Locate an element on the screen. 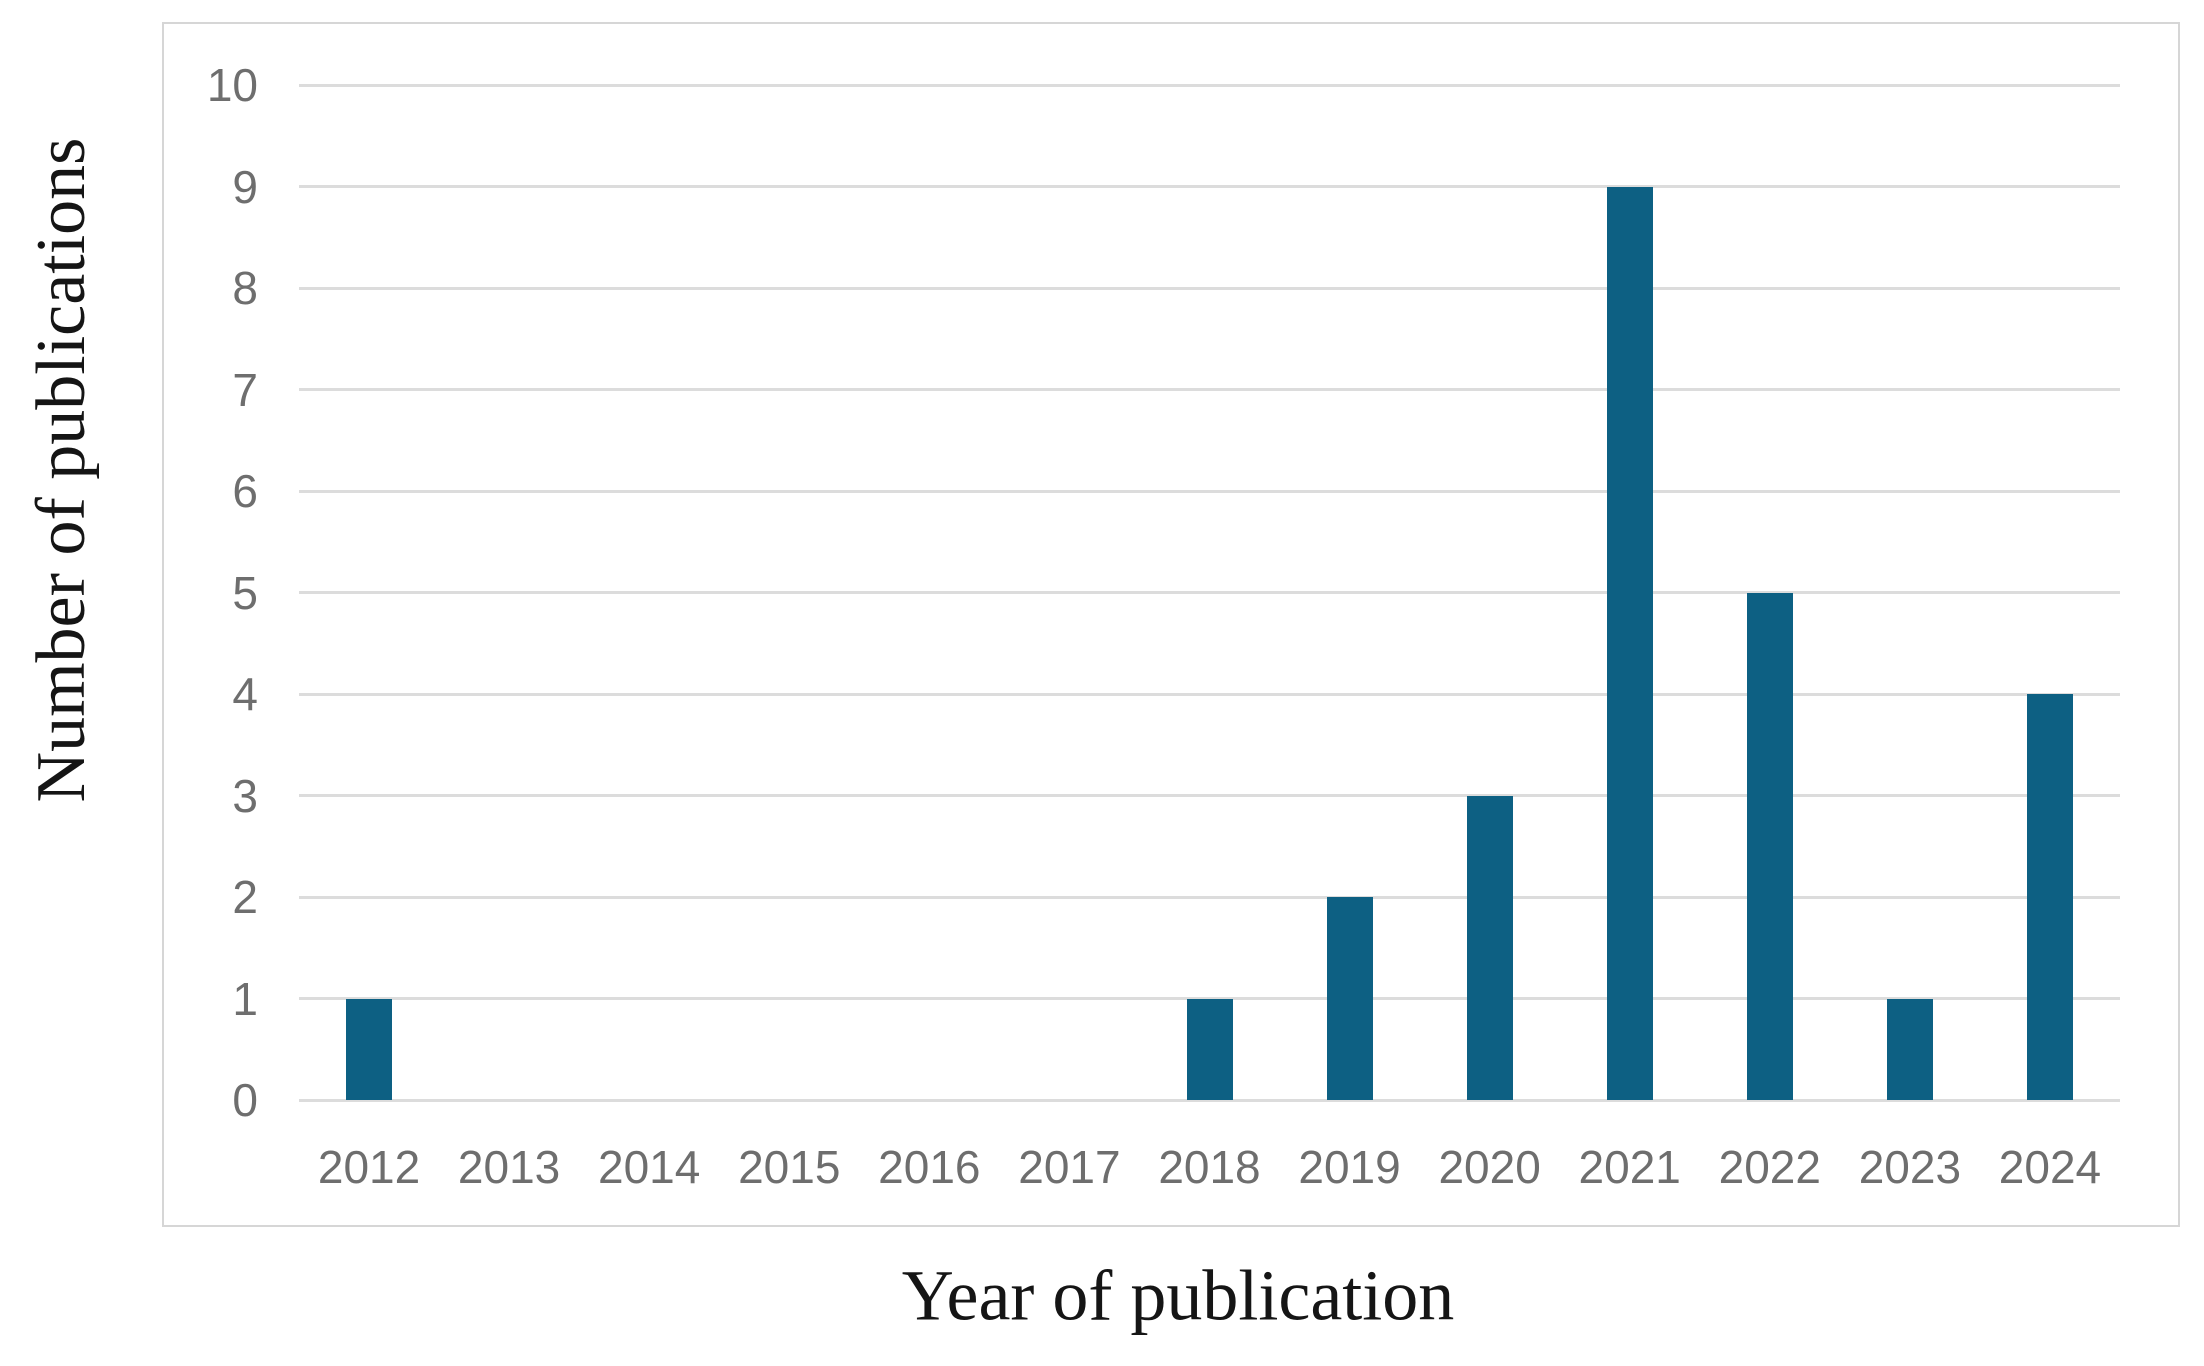  y-tick-label-2: 2 is located at coordinates (245, 897).